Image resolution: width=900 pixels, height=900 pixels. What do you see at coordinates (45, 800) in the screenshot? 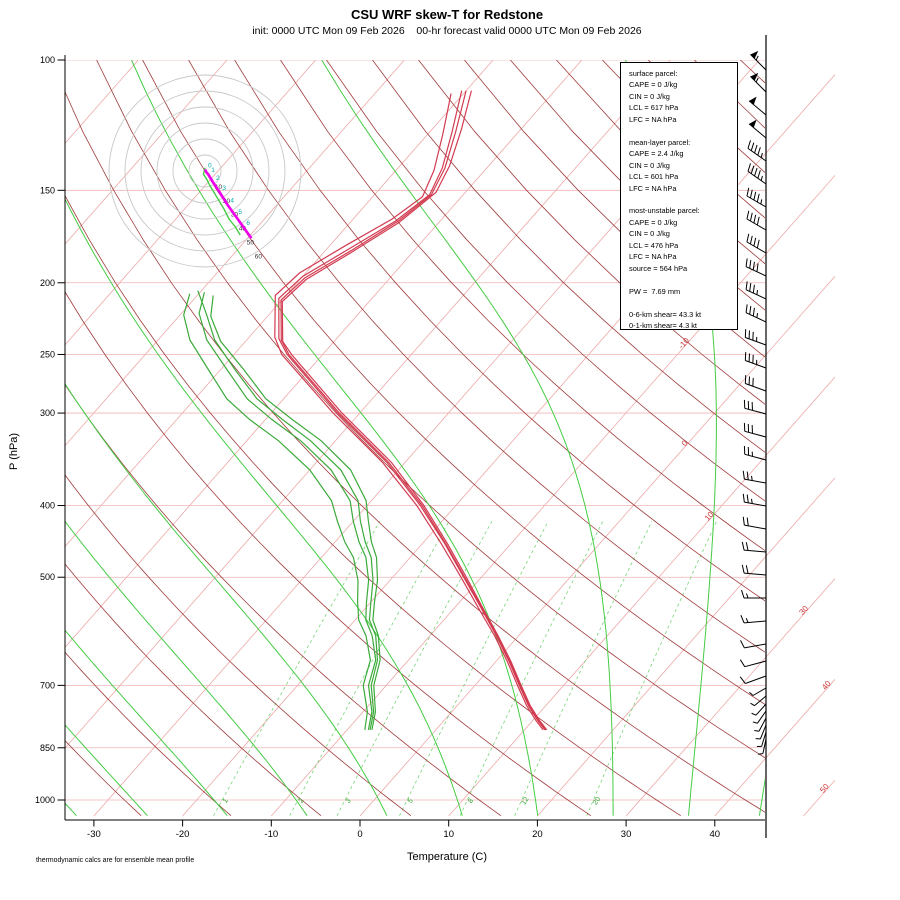
I see `svg-text: 1000` at bounding box center [45, 800].